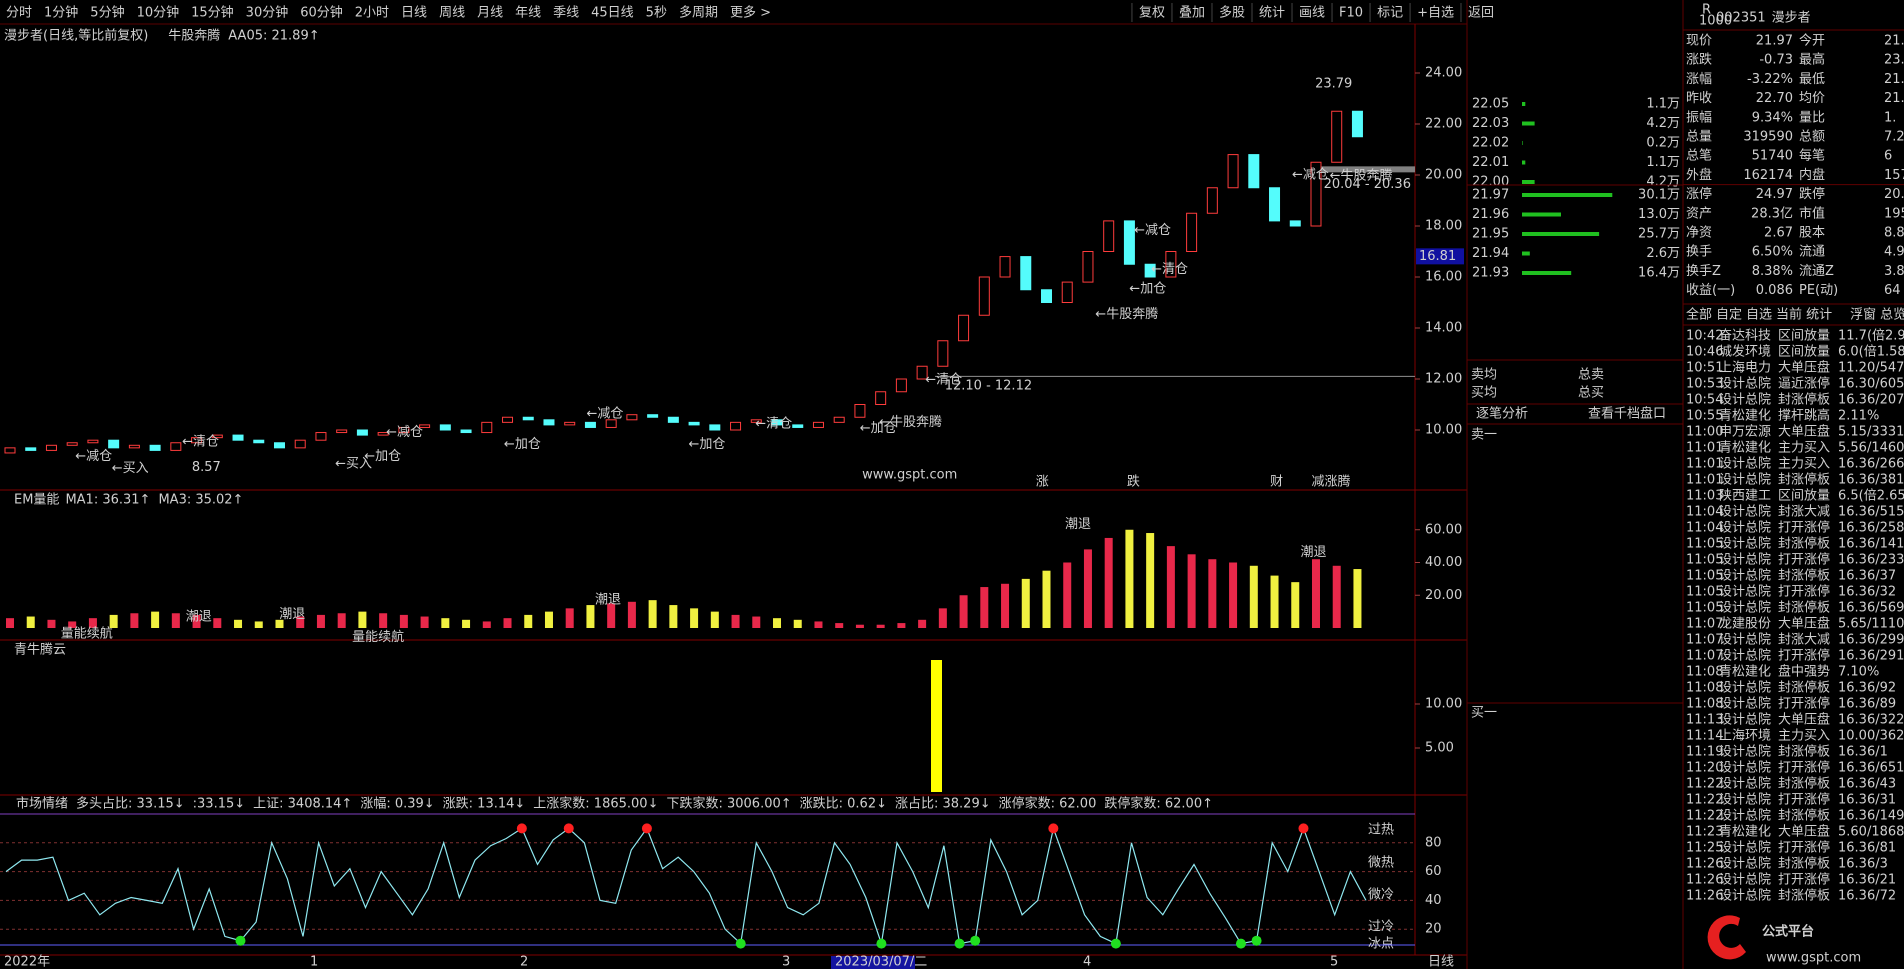  I want to click on quote-tab: 全部, so click(1699, 315).